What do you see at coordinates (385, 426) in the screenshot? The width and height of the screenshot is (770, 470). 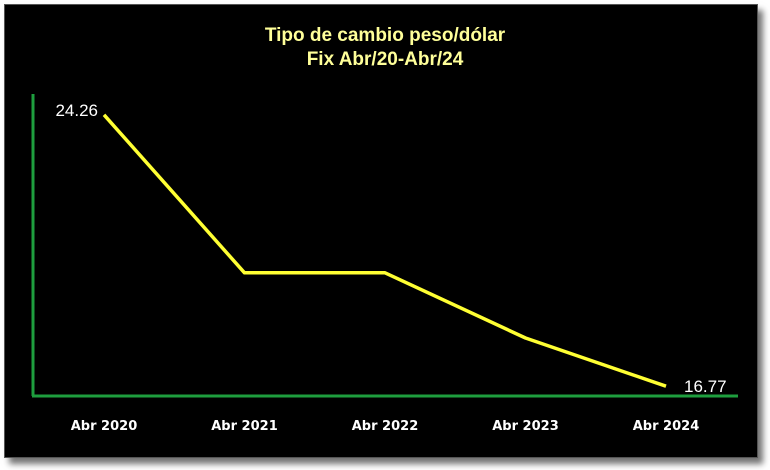 I see `x-tick-label: Abr 2022` at bounding box center [385, 426].